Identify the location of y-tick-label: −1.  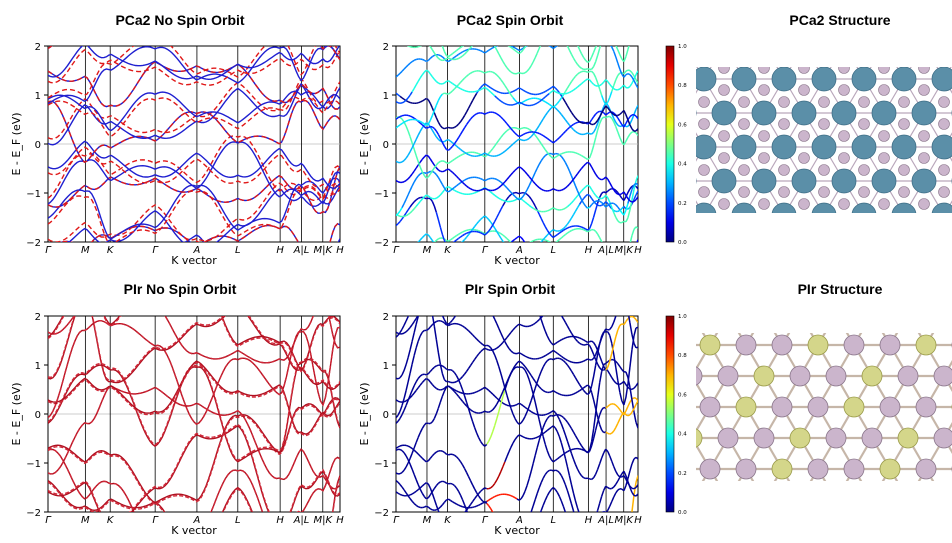
(33, 464).